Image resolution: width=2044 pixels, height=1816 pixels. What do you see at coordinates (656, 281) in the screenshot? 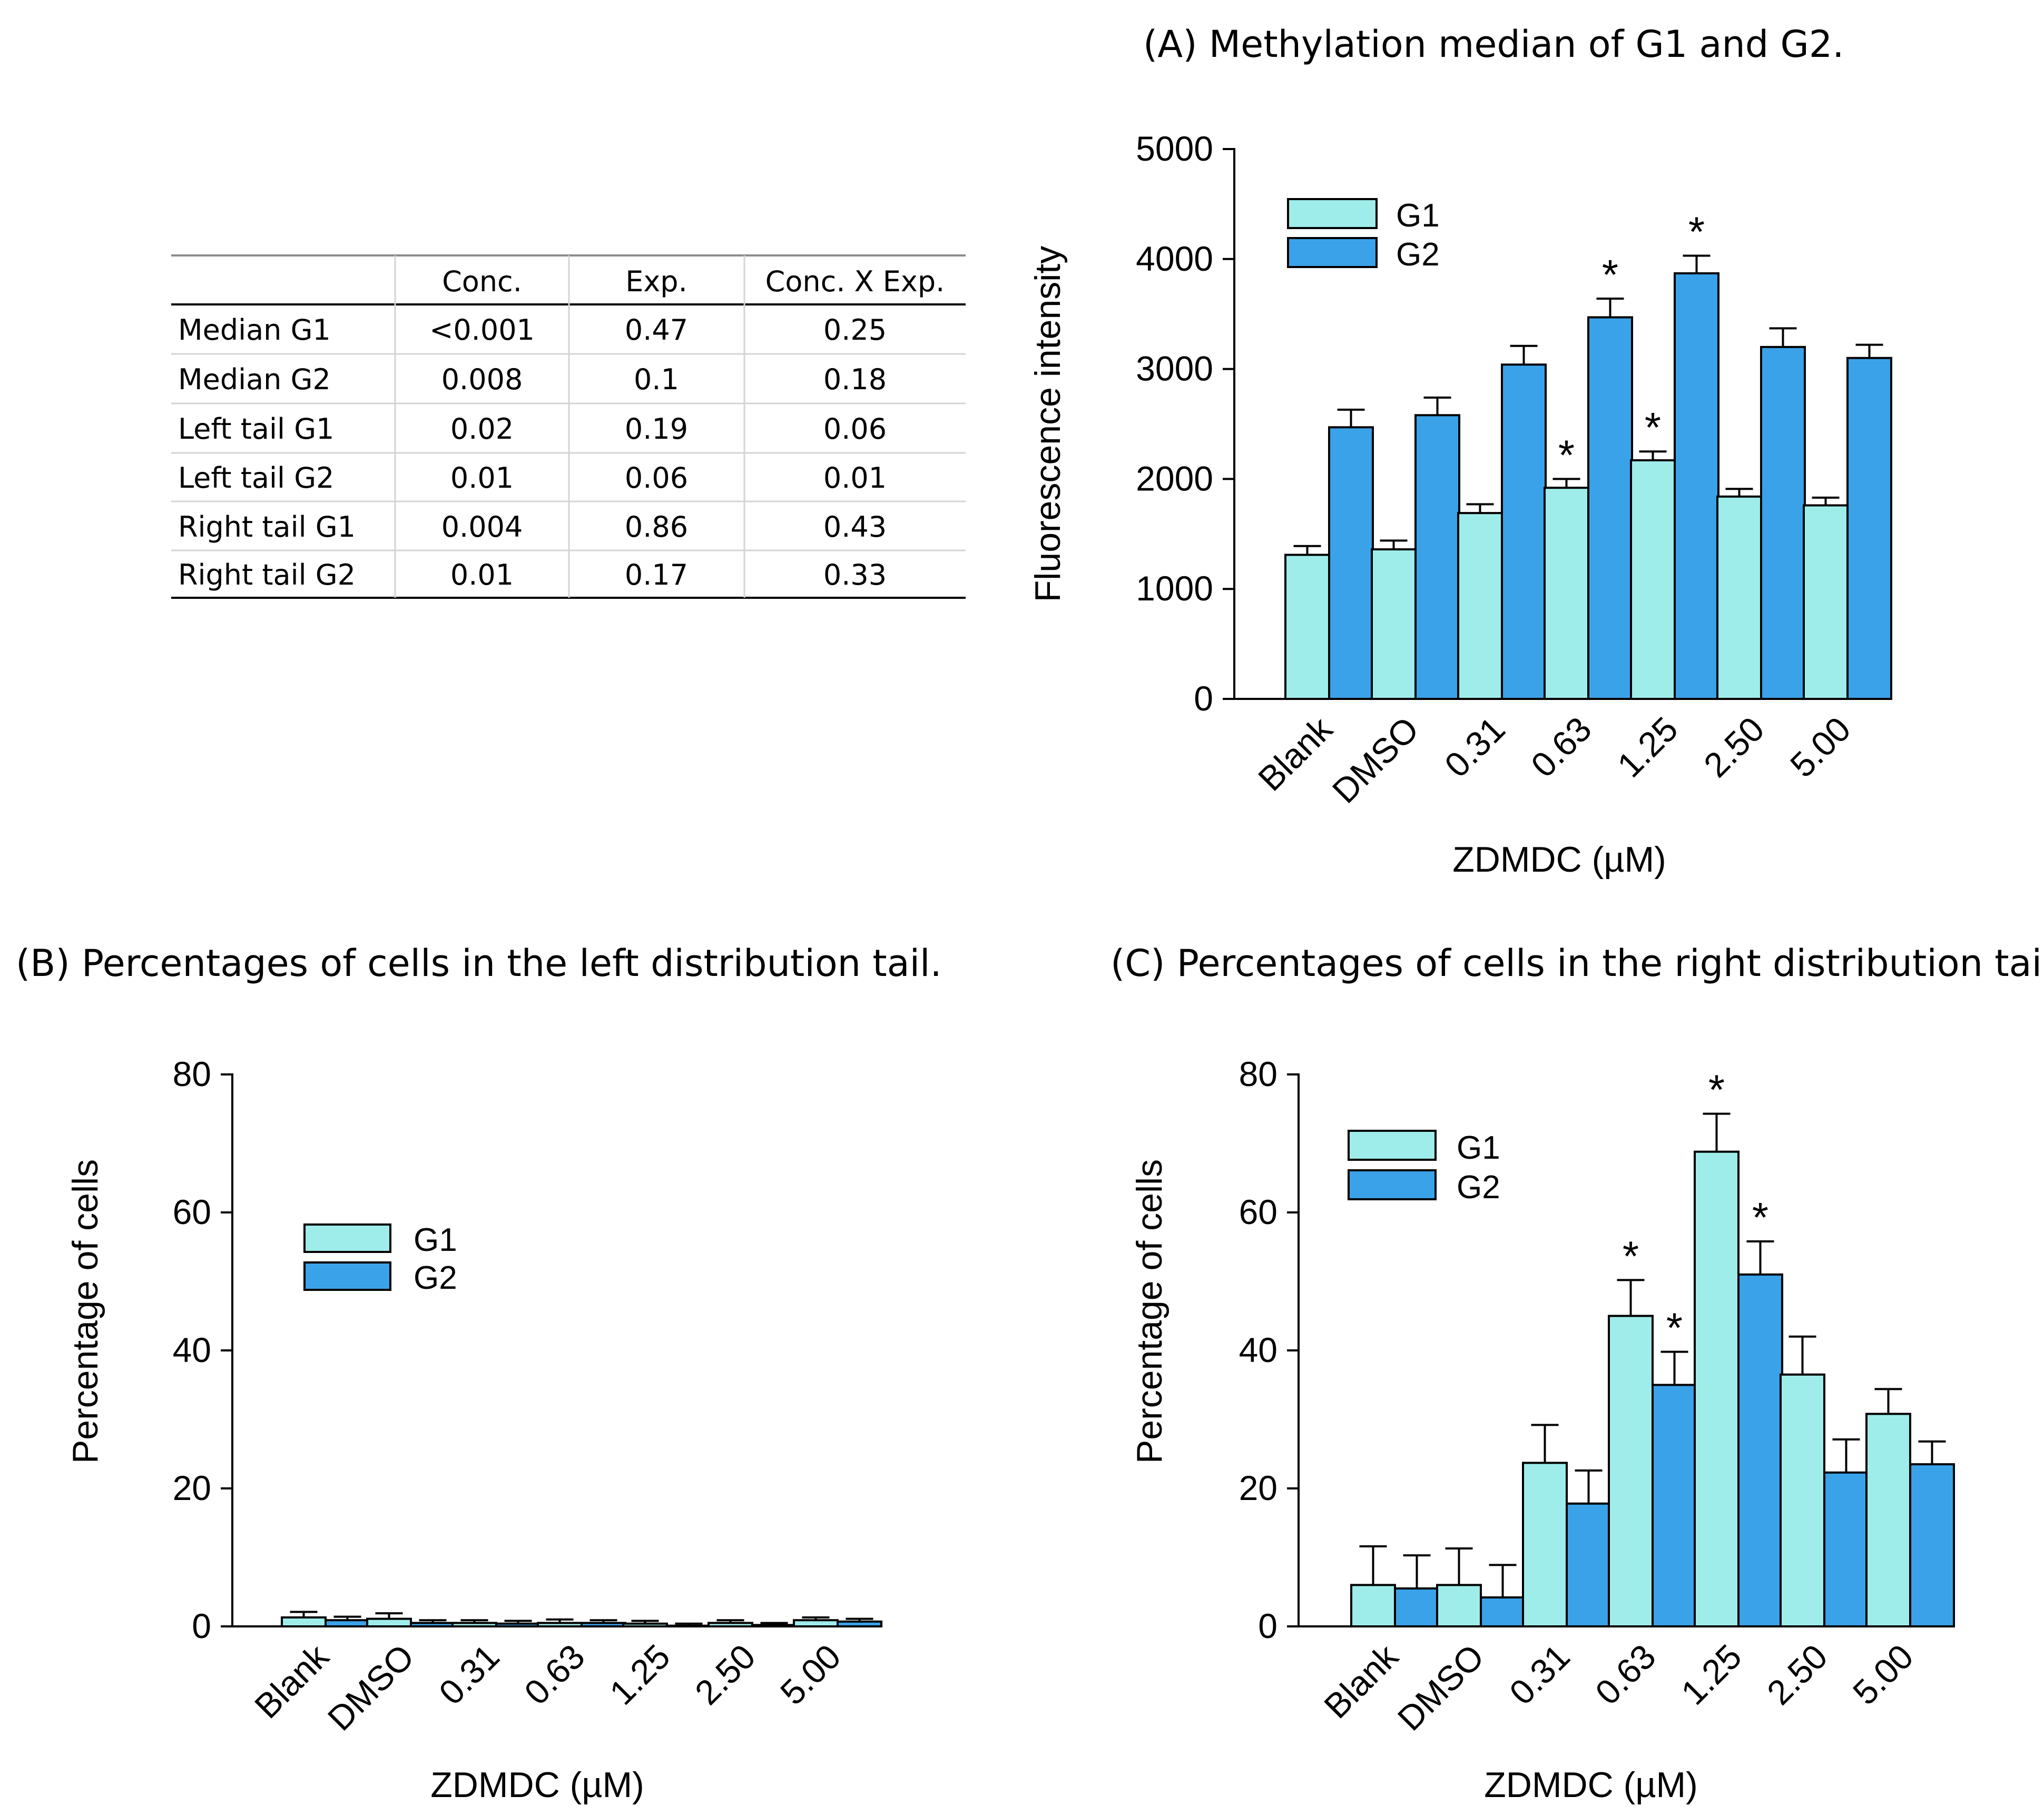
I see `table-header-cell: Exp.` at bounding box center [656, 281].